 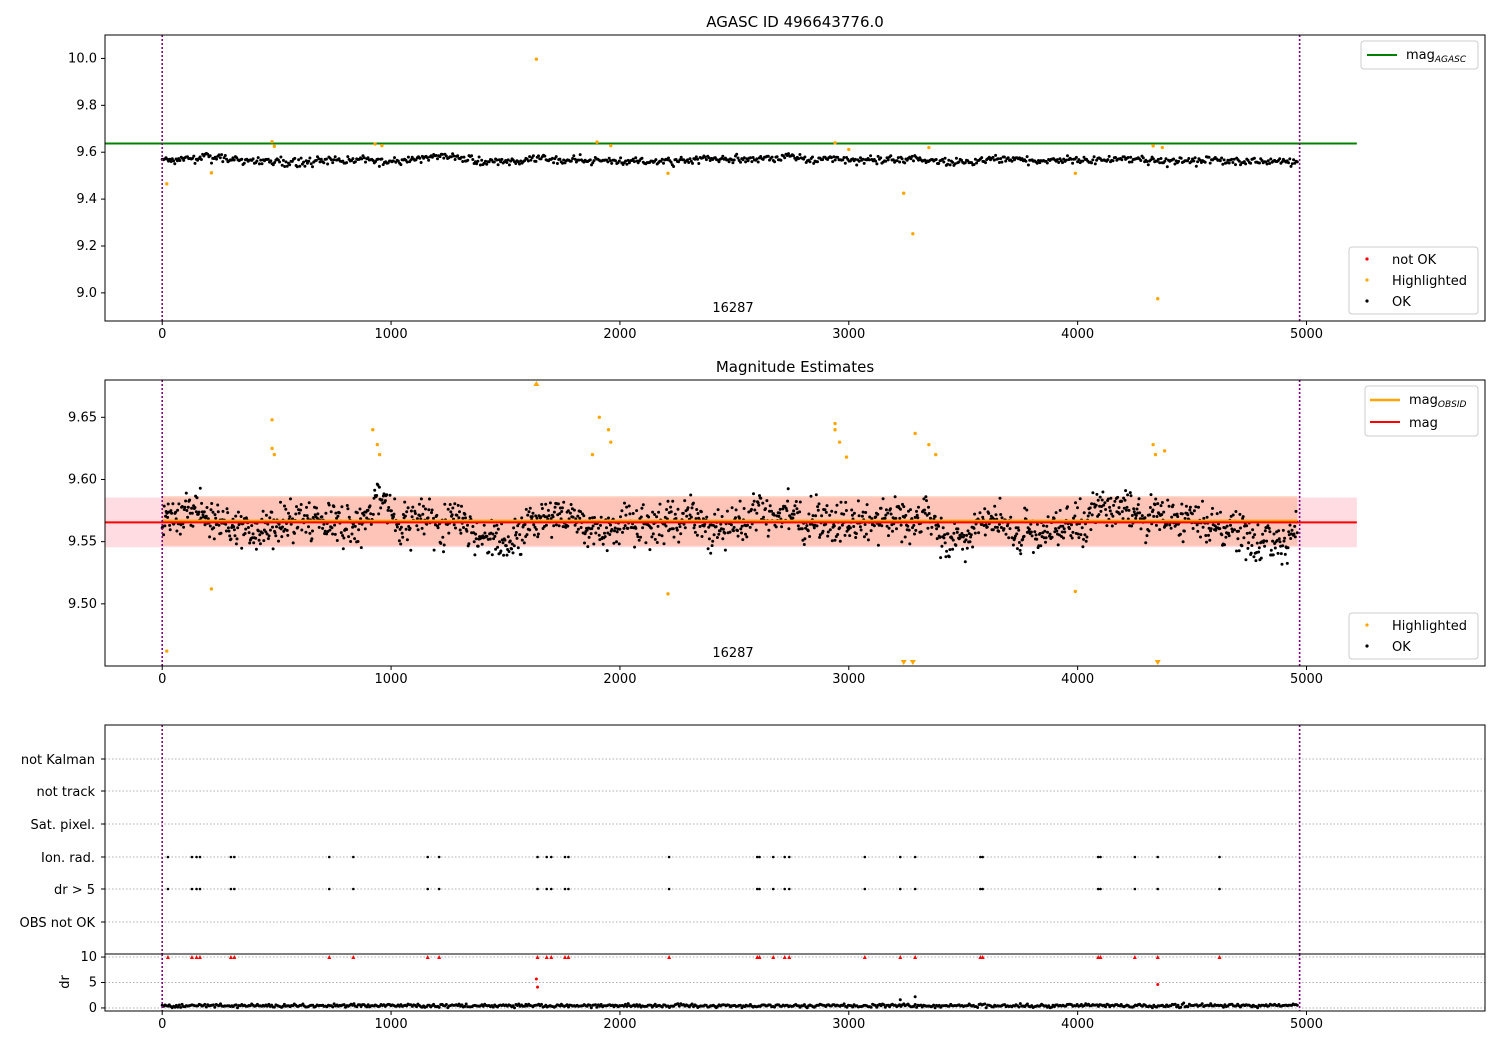 What do you see at coordinates (391, 1024) in the screenshot?
I see `dr-xtick-label: 1000` at bounding box center [391, 1024].